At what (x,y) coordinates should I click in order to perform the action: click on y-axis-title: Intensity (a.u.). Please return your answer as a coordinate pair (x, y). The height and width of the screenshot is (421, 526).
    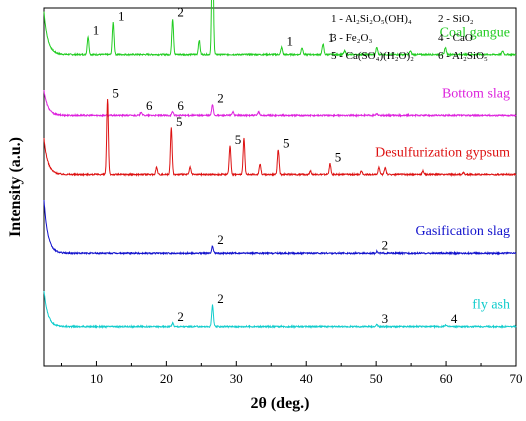
    Looking at the image, I should click on (15, 187).